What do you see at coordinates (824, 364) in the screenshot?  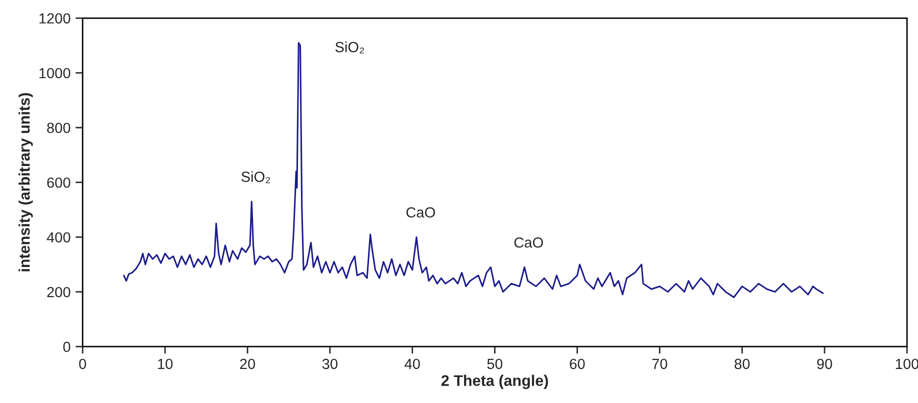 I see `x-tick-label: 90` at bounding box center [824, 364].